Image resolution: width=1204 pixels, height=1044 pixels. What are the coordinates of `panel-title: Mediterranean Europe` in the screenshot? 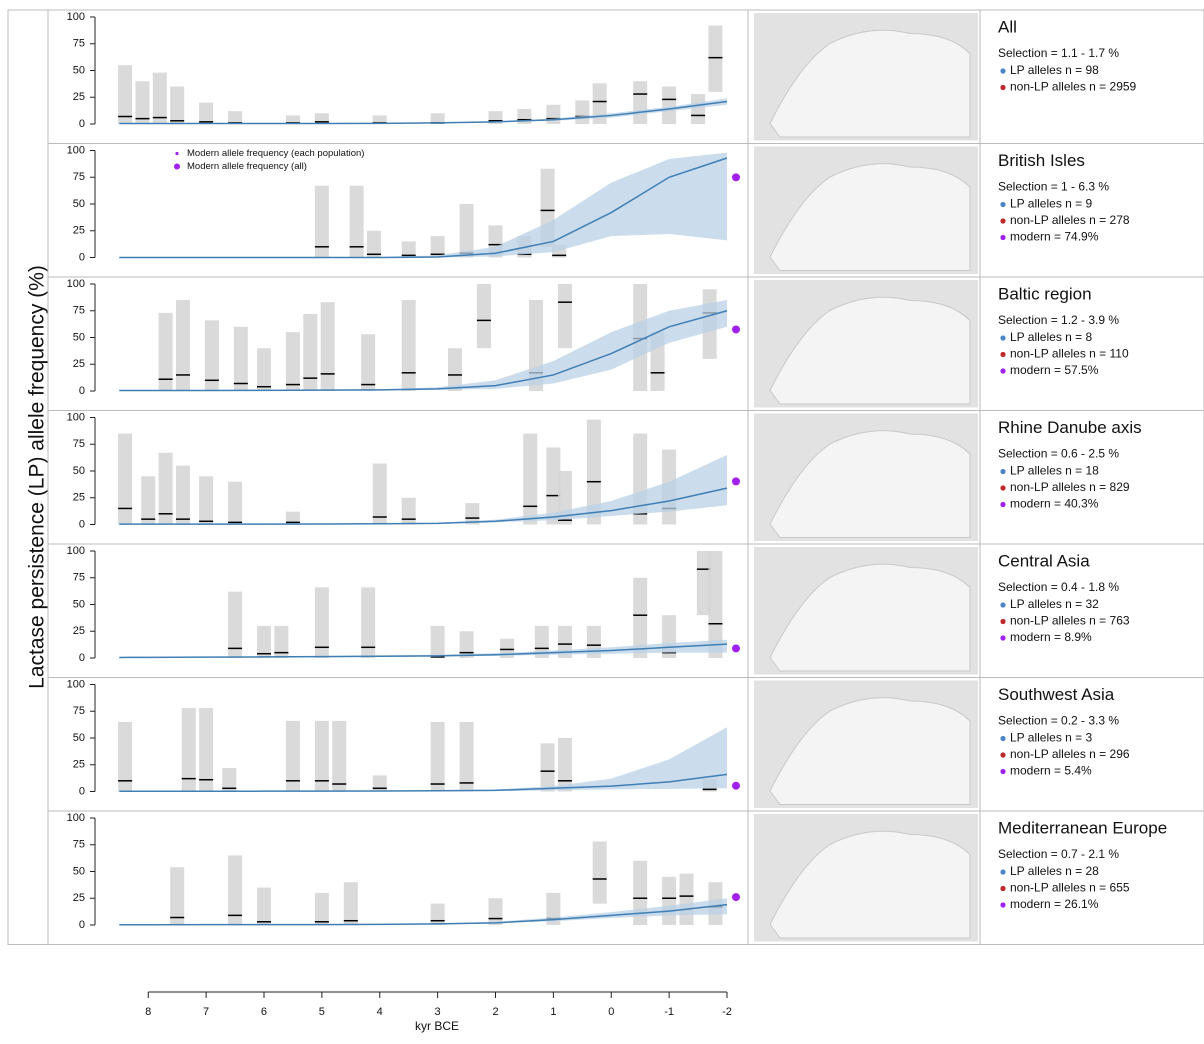 It's located at (1082, 827).